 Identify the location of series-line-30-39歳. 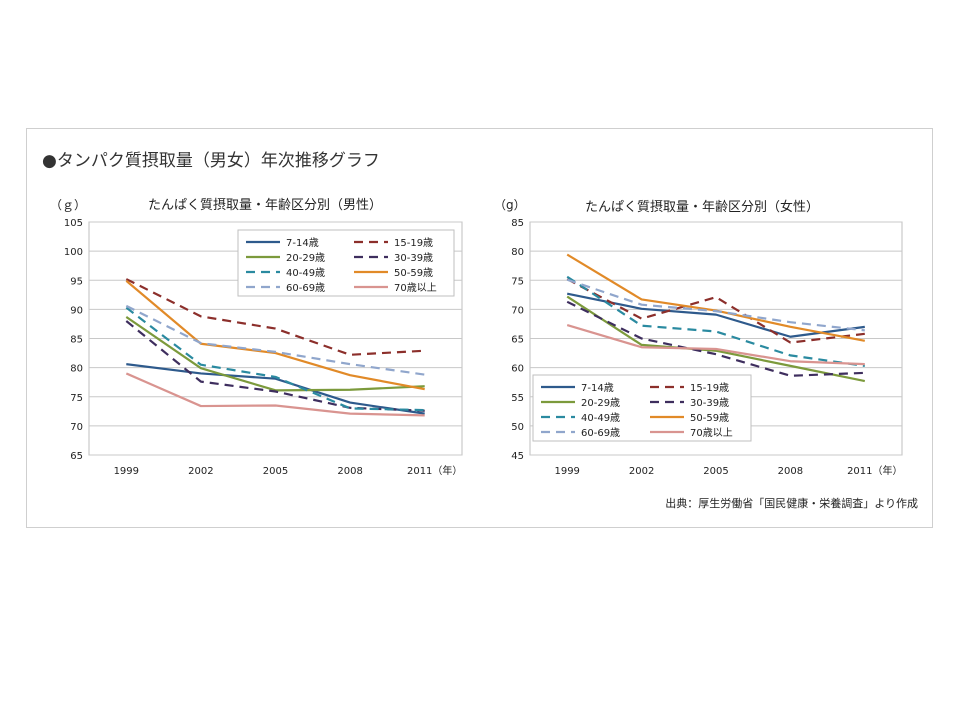
(715, 338).